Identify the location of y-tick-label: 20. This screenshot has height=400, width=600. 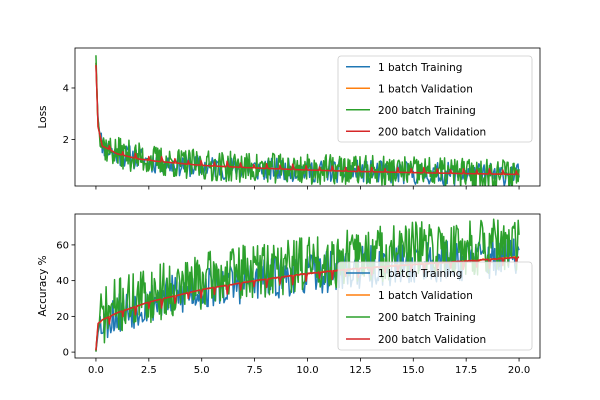
(62, 317).